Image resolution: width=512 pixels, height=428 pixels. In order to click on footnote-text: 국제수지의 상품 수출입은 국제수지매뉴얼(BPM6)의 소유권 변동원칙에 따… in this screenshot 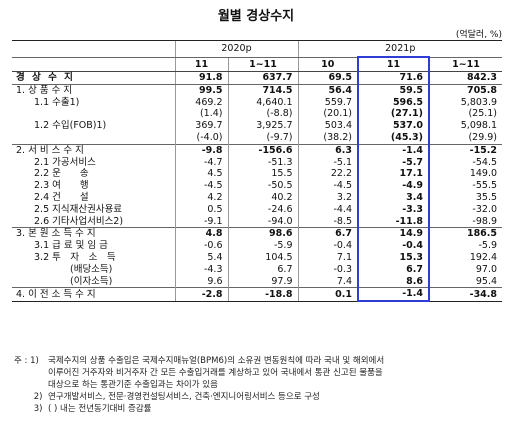, I will do `click(216, 361)`.